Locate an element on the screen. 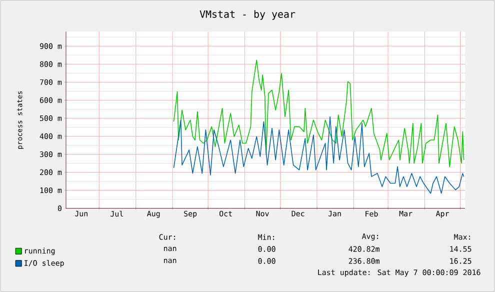 This screenshot has height=292, width=495. chart-title: VMstat - by year is located at coordinates (248, 15).